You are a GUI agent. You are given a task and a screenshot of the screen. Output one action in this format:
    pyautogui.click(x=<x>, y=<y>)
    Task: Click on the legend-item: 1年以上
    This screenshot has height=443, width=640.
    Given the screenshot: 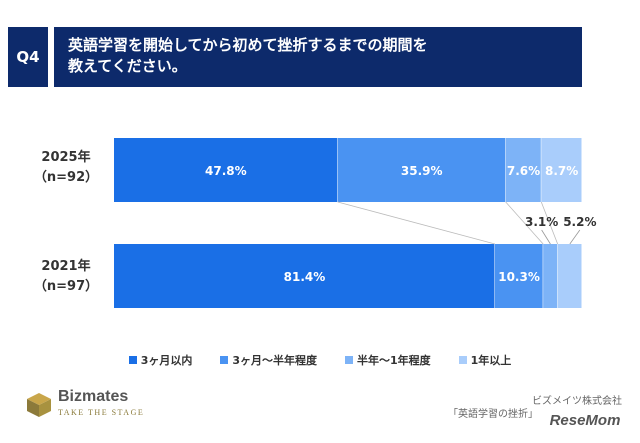 What is the action you would take?
    pyautogui.click(x=485, y=360)
    